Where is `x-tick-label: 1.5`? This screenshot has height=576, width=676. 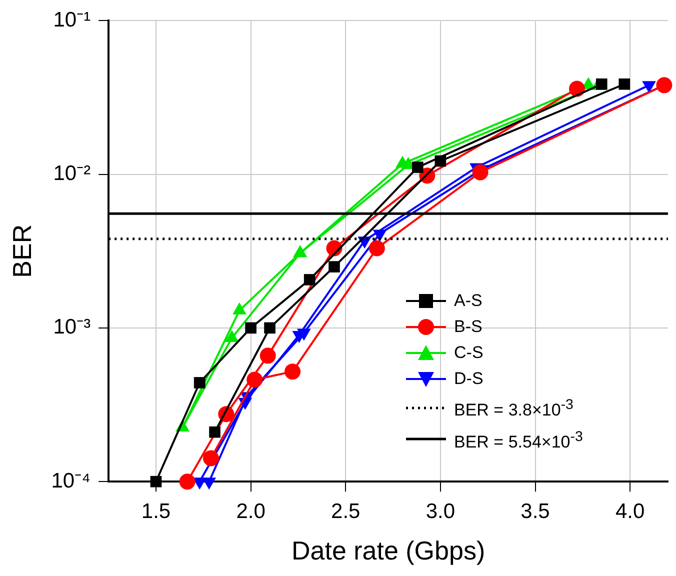
x-tick-label: 1.5 is located at coordinates (156, 511).